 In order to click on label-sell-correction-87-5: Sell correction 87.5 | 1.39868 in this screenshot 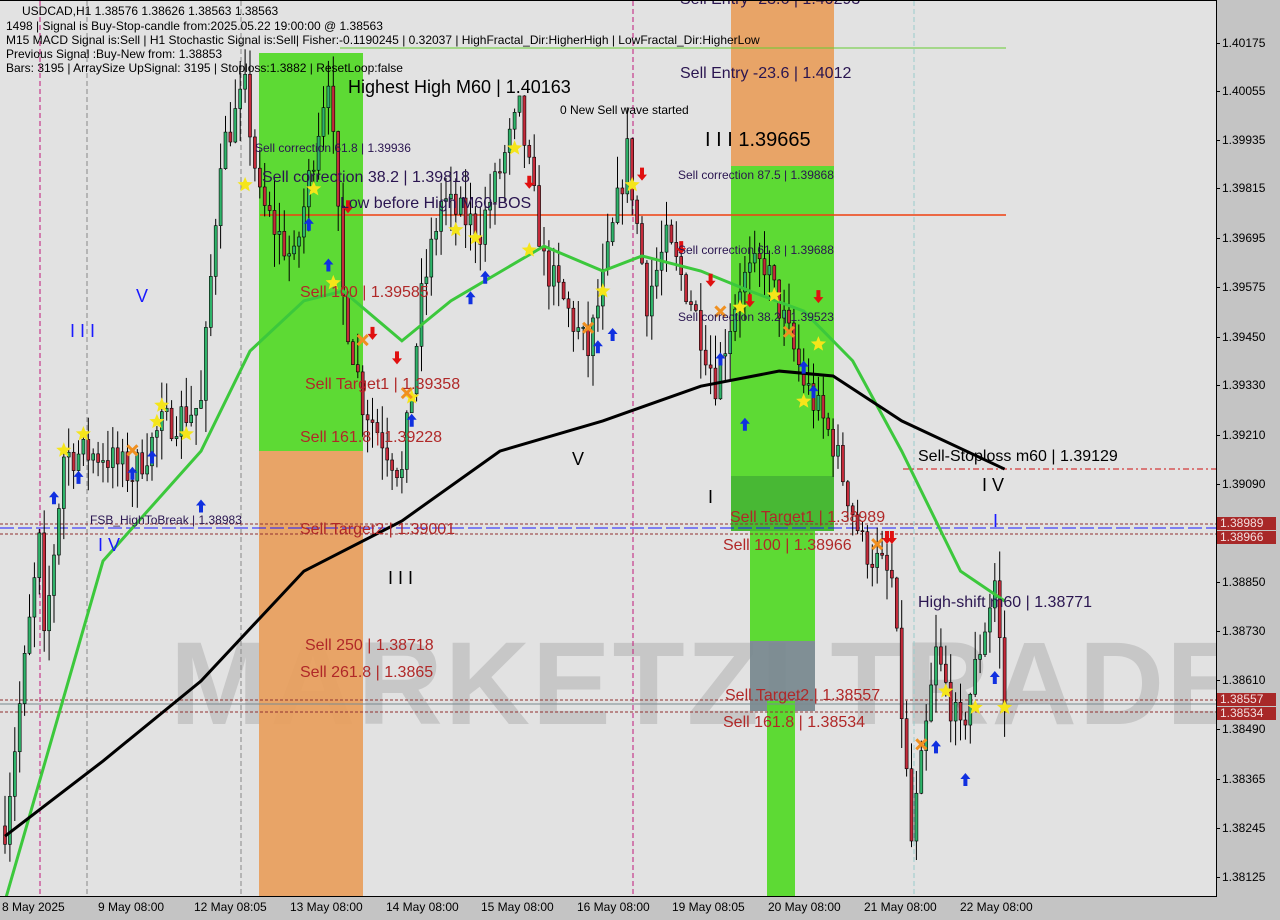, I will do `click(756, 175)`.